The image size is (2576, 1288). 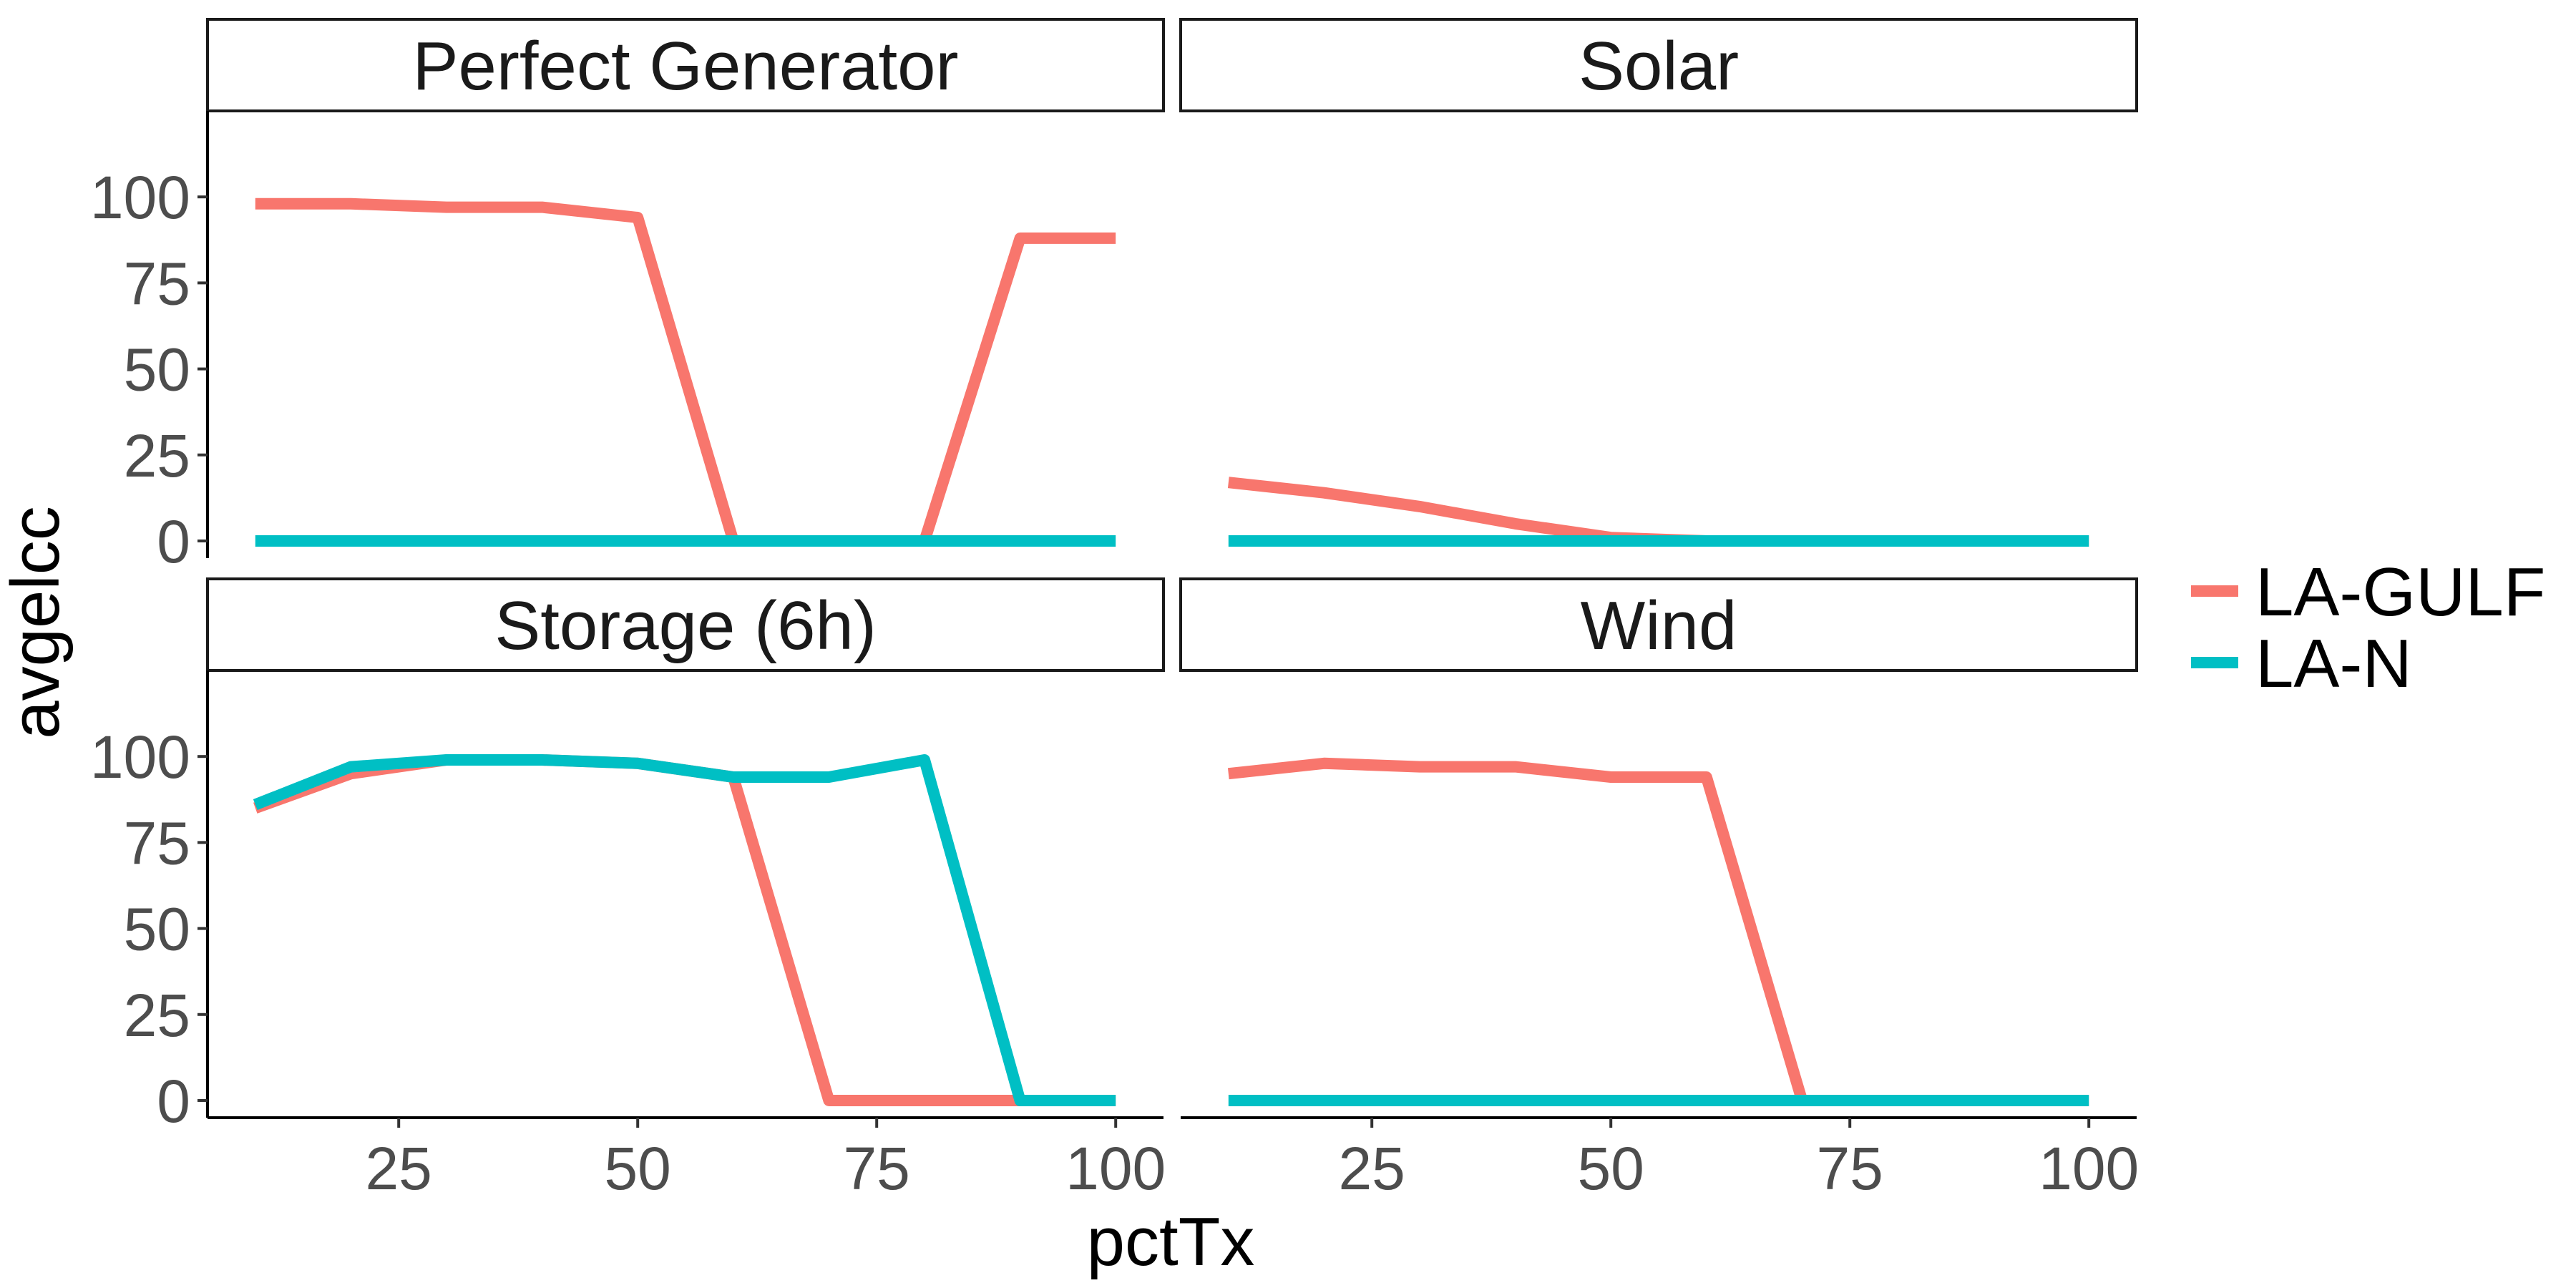 What do you see at coordinates (2333, 663) in the screenshot?
I see `legend-label-la-n: LA-N` at bounding box center [2333, 663].